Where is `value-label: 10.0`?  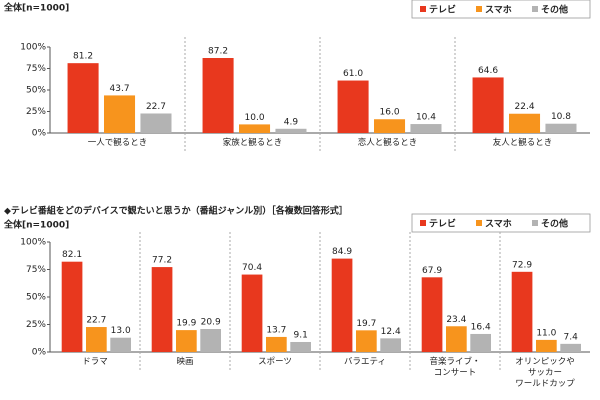 value-label: 10.0 is located at coordinates (255, 118).